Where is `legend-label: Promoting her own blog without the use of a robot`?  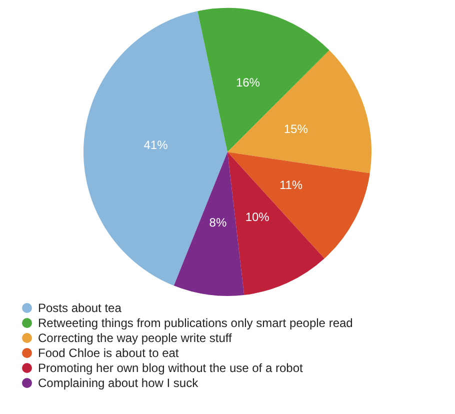
legend-label: Promoting her own blog without the use of a robot is located at coordinates (170, 367).